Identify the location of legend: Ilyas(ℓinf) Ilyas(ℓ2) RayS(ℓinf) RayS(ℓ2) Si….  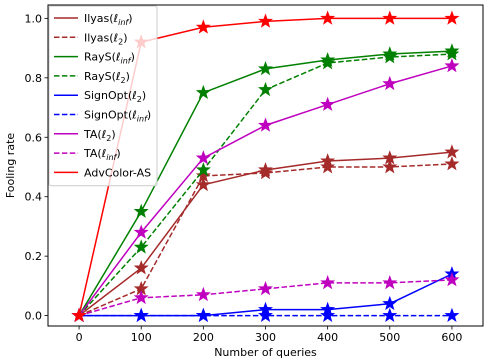
(103, 96).